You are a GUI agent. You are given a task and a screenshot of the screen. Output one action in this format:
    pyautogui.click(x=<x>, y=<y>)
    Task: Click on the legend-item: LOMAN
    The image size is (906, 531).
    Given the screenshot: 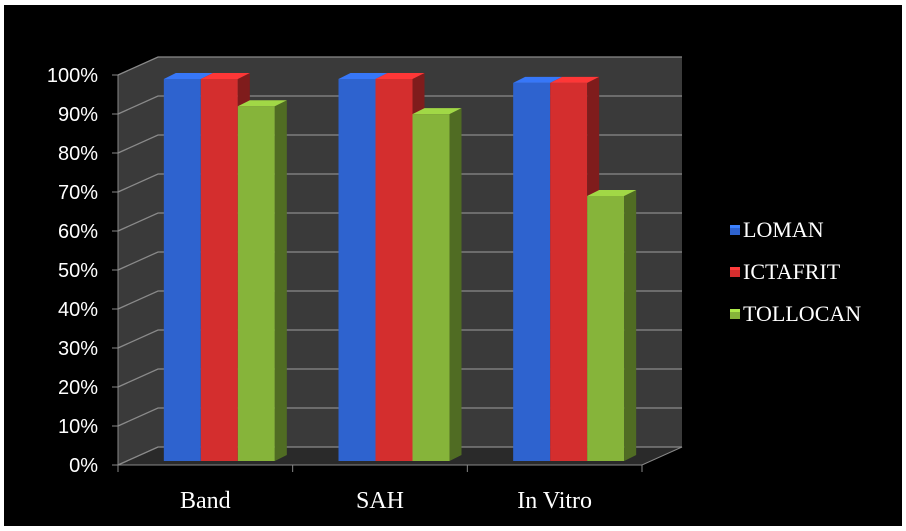 What is the action you would take?
    pyautogui.click(x=777, y=229)
    